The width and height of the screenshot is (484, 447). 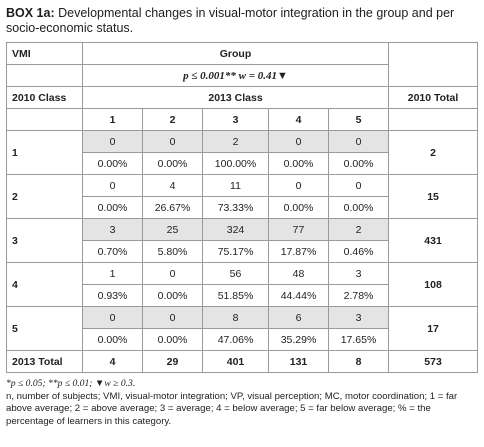 What do you see at coordinates (235, 119) in the screenshot?
I see `column-header: 3` at bounding box center [235, 119].